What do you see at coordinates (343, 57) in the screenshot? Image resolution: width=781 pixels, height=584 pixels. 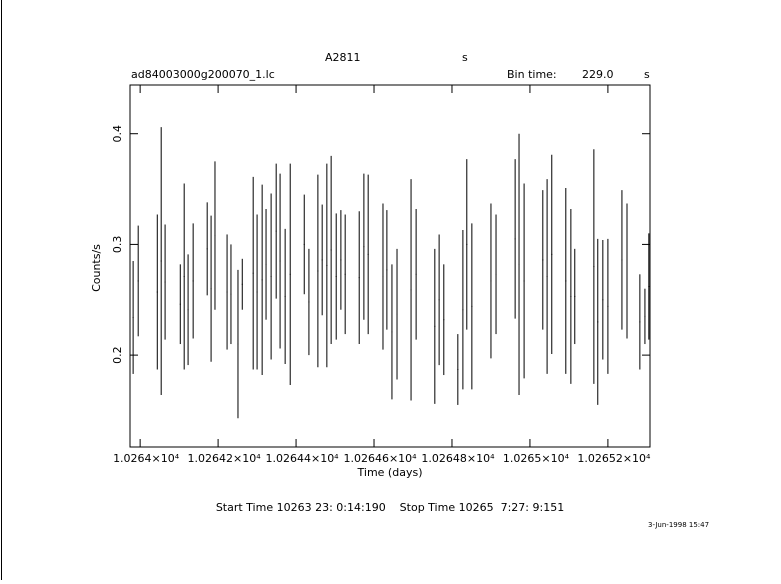 I see `chart-title: A2811` at bounding box center [343, 57].